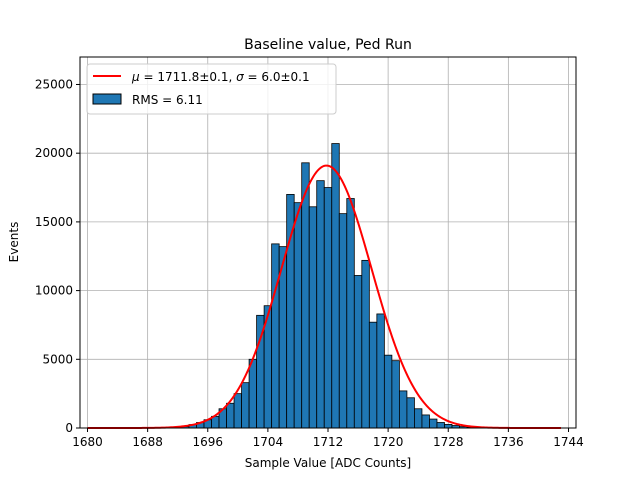 The width and height of the screenshot is (640, 480). Describe the element at coordinates (207, 442) in the screenshot. I see `x-tick-label: 1696` at that location.